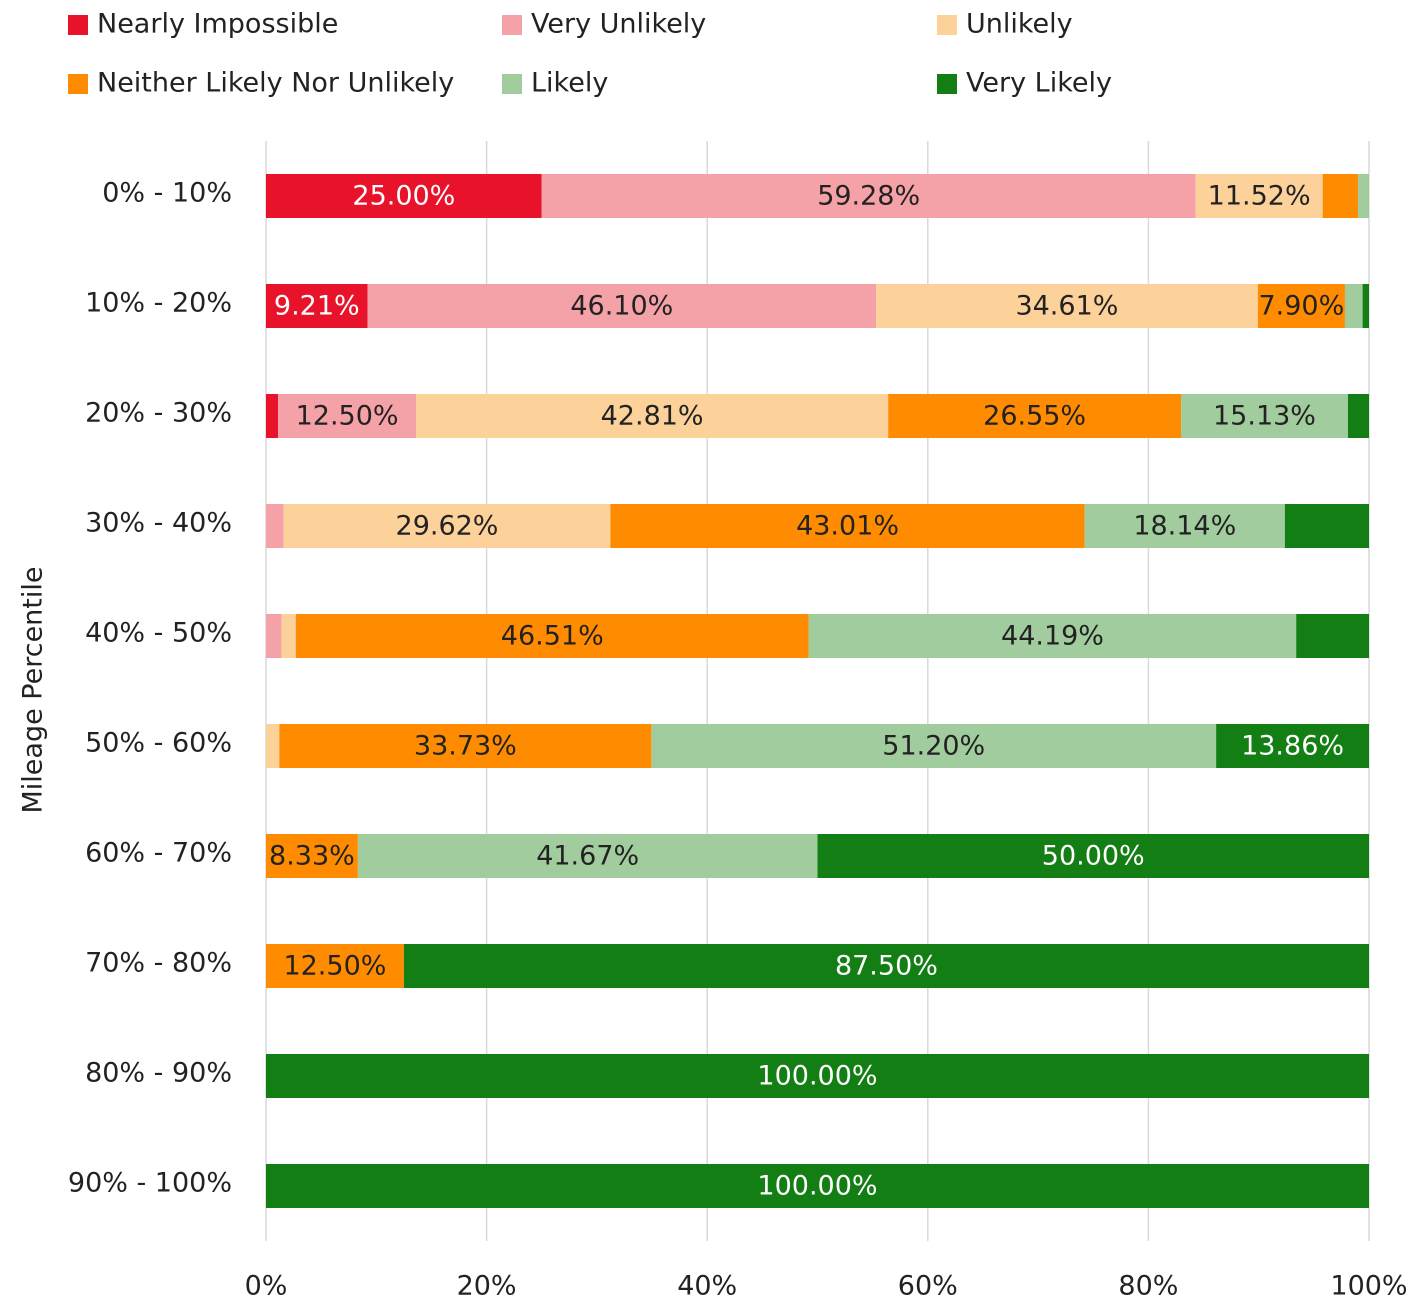  Describe the element at coordinates (167, 193) in the screenshot. I see `y-tick-label: 0% - 10%` at that location.